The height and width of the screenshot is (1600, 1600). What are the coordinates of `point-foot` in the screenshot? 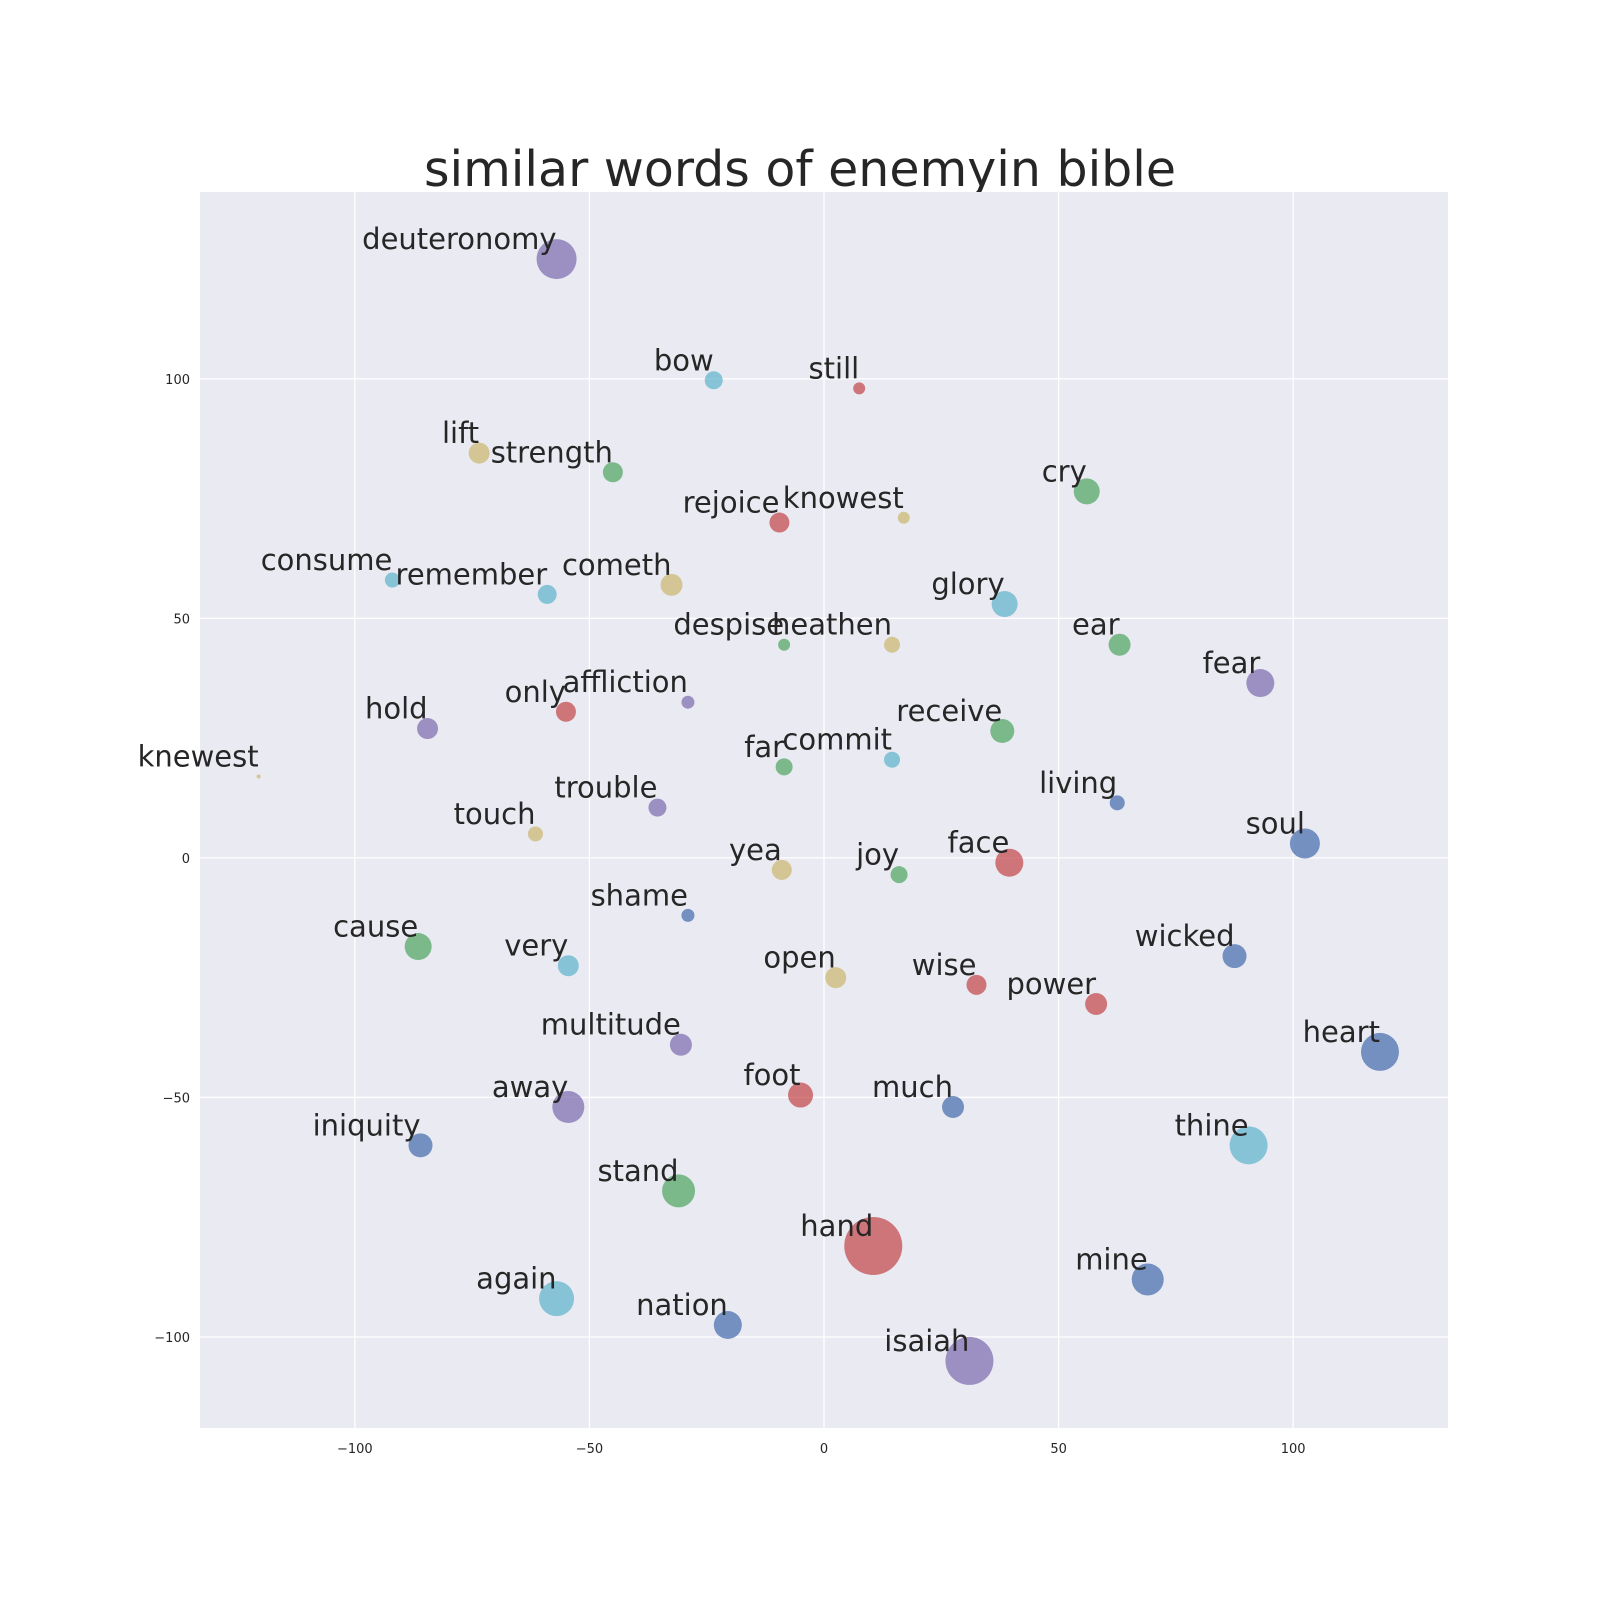 It's located at (801, 1095).